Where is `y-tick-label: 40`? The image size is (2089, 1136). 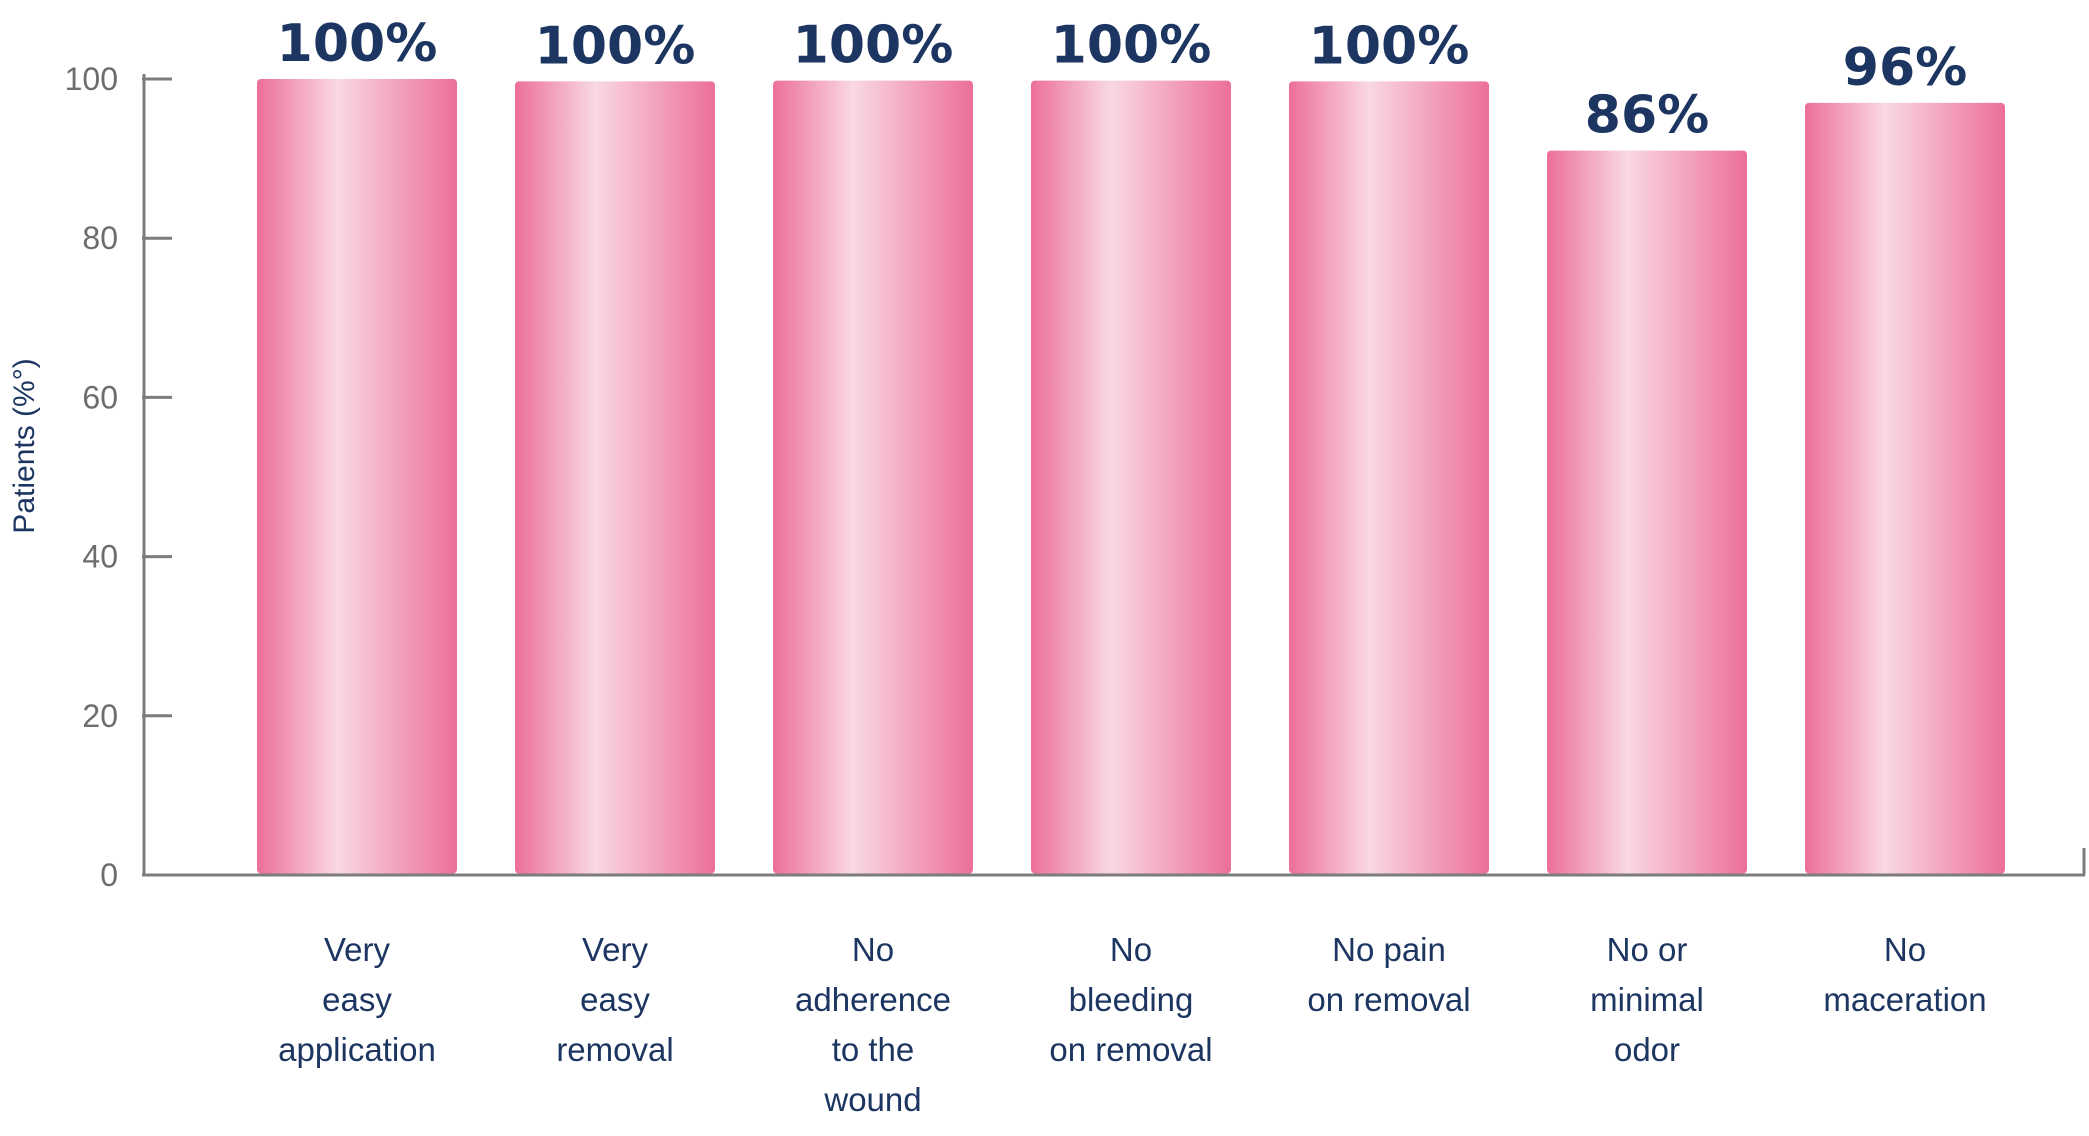 y-tick-label: 40 is located at coordinates (100, 557).